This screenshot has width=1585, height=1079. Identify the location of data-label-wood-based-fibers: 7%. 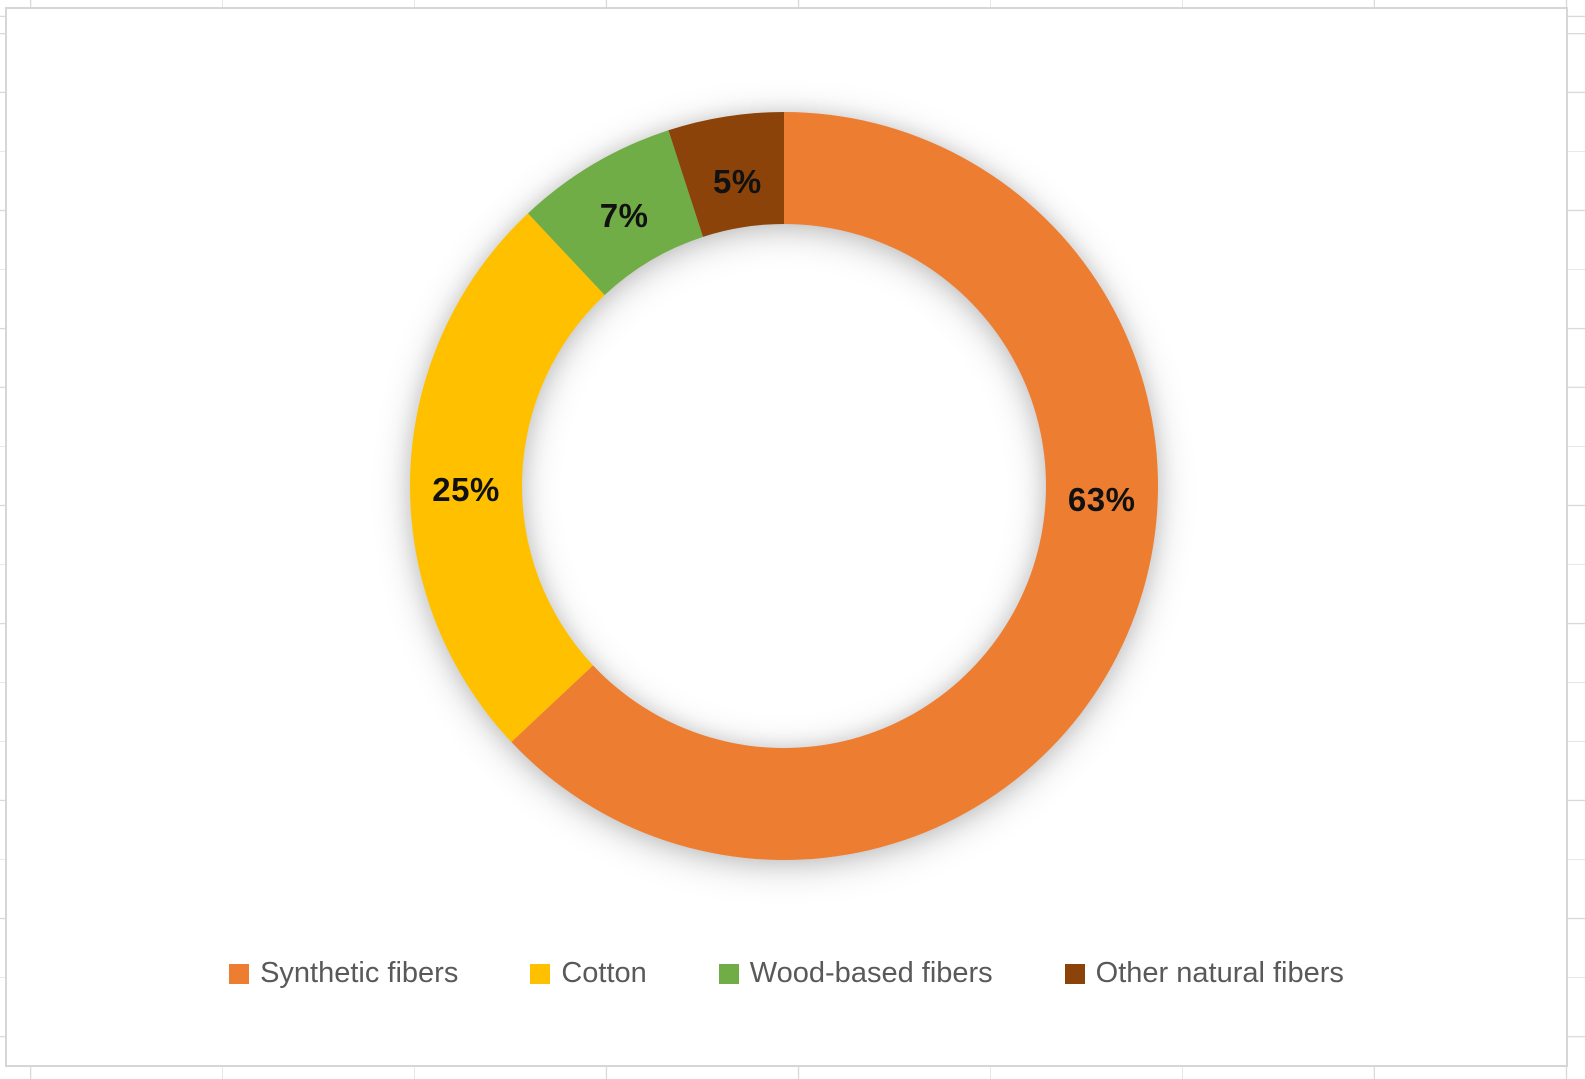
(624, 215).